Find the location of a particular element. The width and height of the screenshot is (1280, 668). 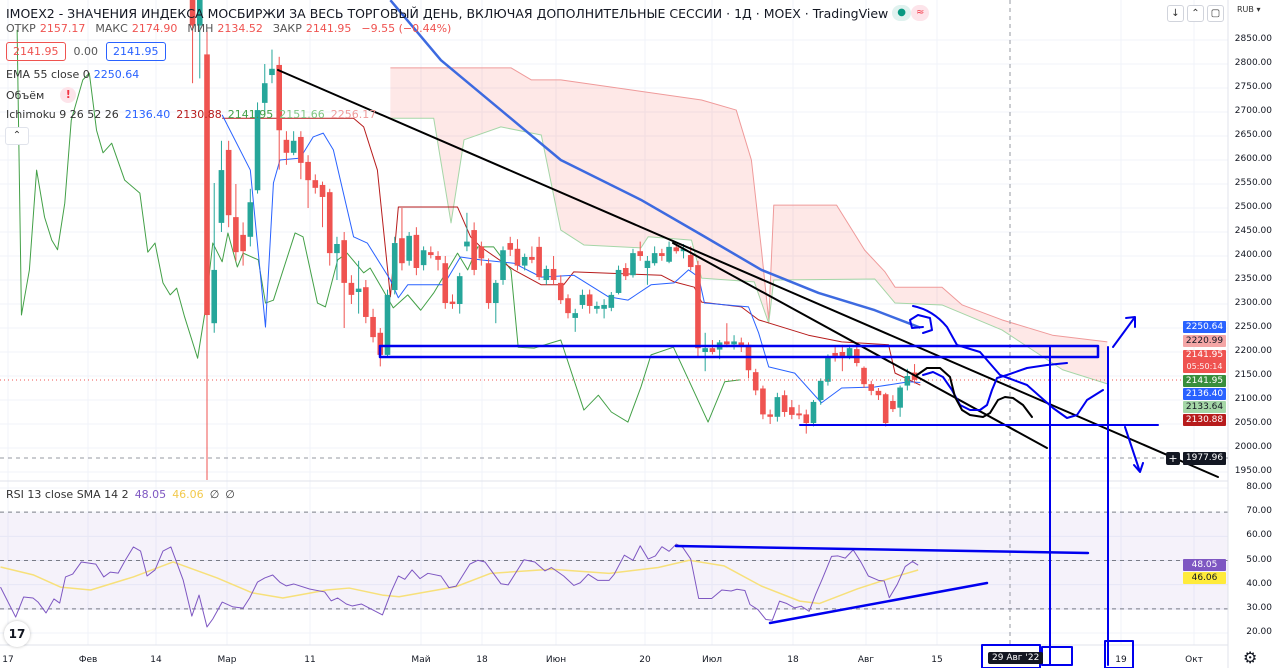

tradingview-logo: 17 is located at coordinates (17, 634).